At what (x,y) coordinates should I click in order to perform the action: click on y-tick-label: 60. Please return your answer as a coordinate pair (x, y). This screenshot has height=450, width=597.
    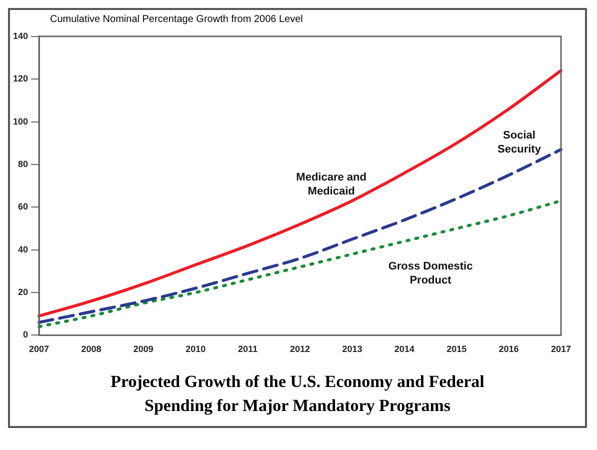
    Looking at the image, I should click on (23, 207).